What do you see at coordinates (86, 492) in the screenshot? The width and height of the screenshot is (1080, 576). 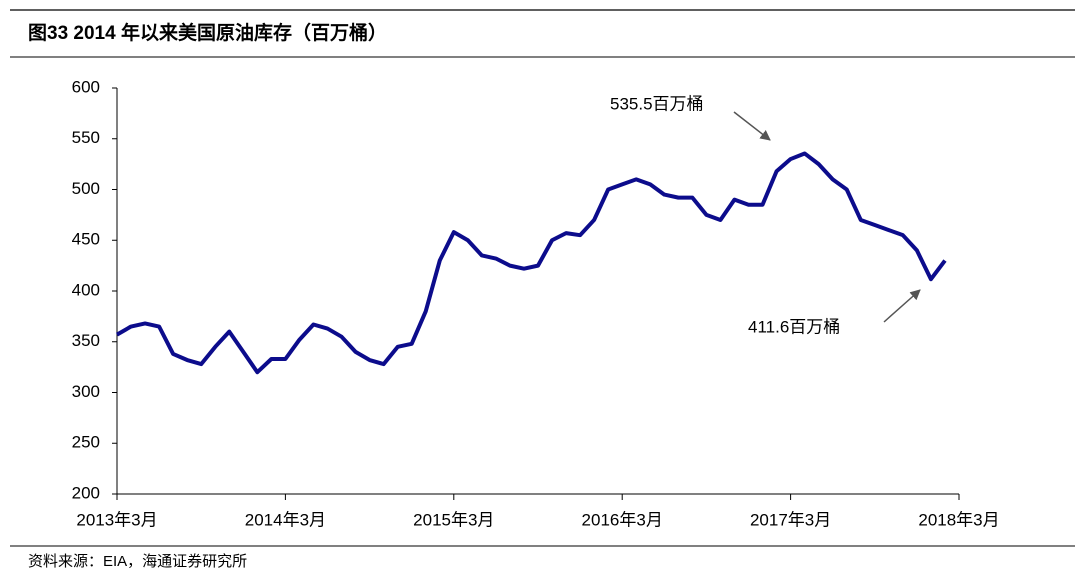 I see `y-tick-label: 200` at bounding box center [86, 492].